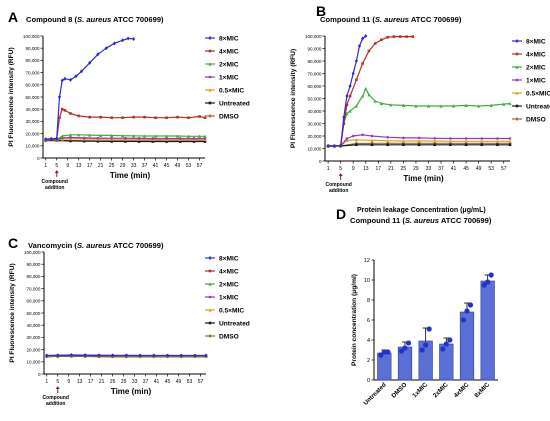 The height and width of the screenshot is (421, 550). What do you see at coordinates (90, 166) in the screenshot?
I see `x-tick-label: 17` at bounding box center [90, 166].